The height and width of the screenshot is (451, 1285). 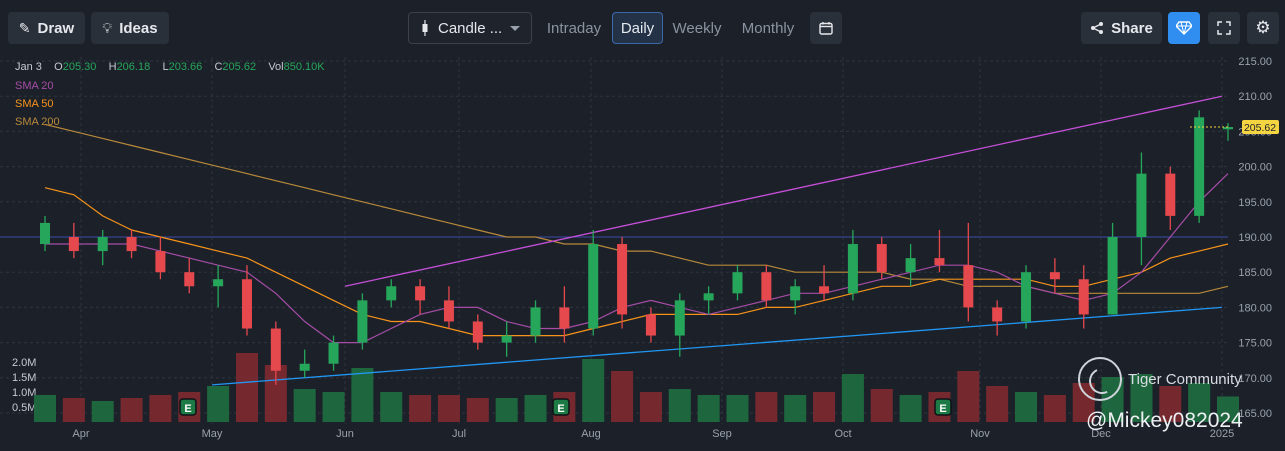 What do you see at coordinates (24, 408) in the screenshot?
I see `volume-tick-label: 0.5M` at bounding box center [24, 408].